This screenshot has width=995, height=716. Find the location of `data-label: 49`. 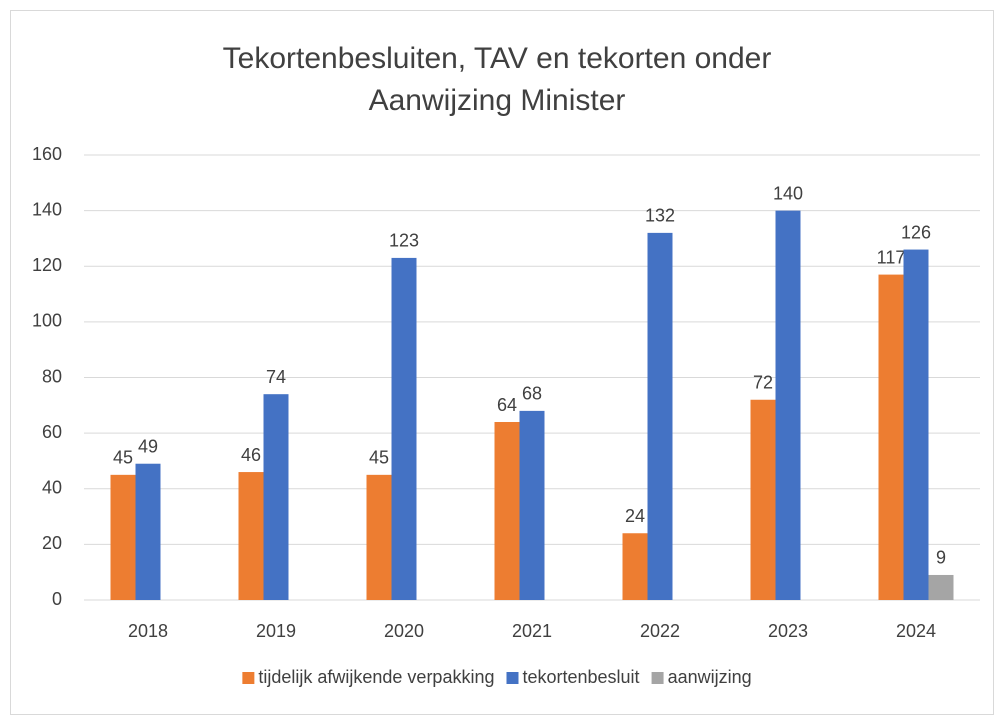

data-label: 49 is located at coordinates (148, 446).